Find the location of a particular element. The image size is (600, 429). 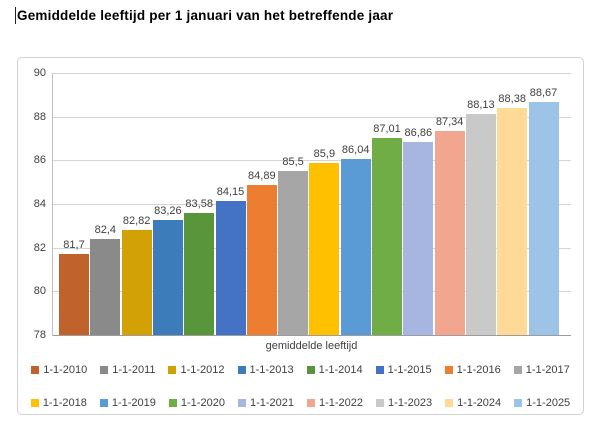

bar-1-1-2016 is located at coordinates (261, 259).